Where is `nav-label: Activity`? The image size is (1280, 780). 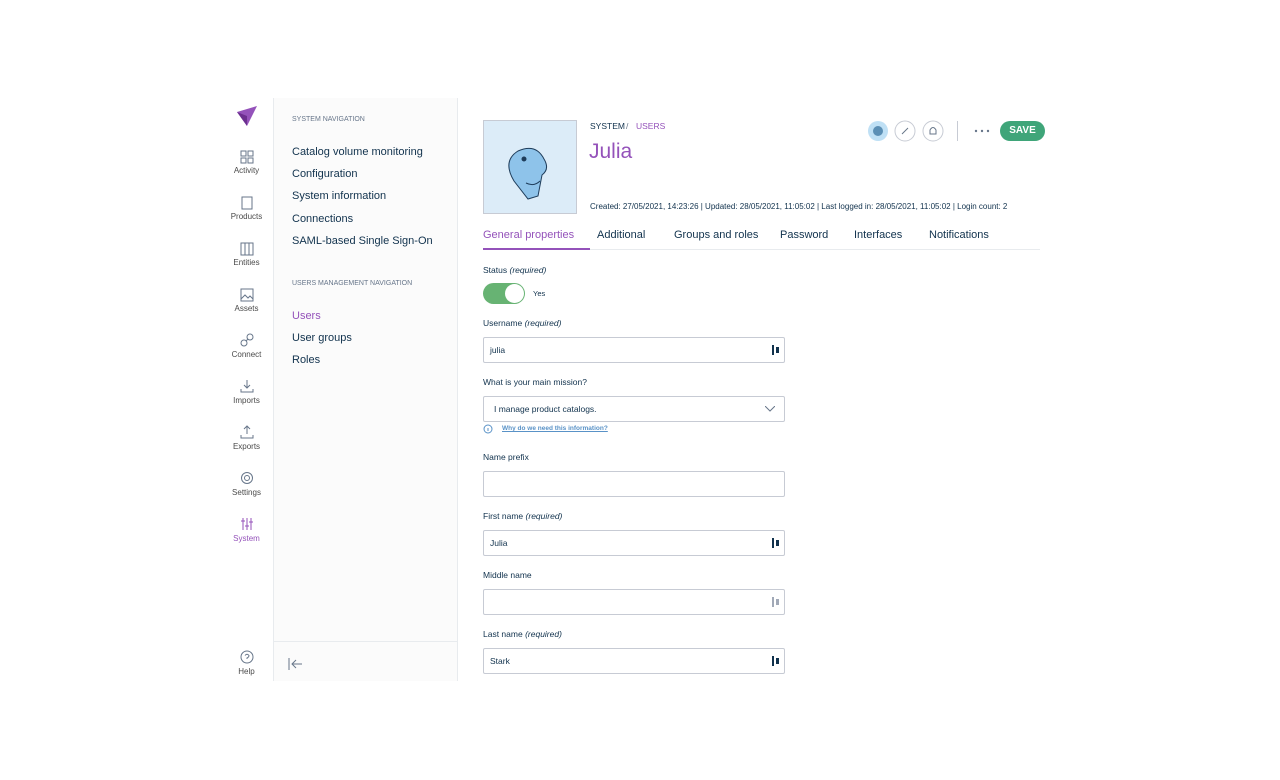 nav-label: Activity is located at coordinates (246, 170).